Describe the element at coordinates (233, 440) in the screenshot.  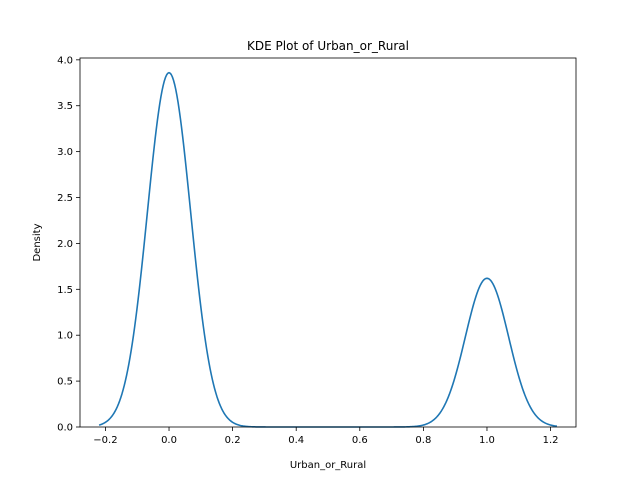
I see `x-tick-label: 0.2` at that location.